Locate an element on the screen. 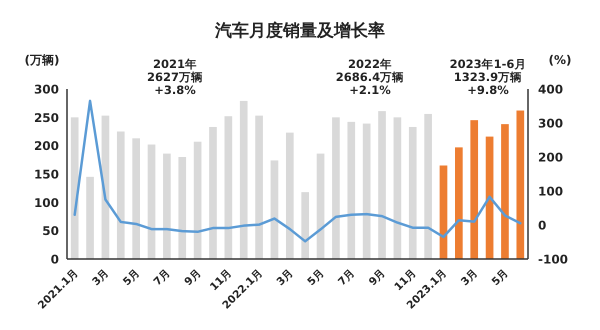 Image resolution: width=600 pixels, height=330 pixels. annotation: 2023年1-6月 1323.9万辆 +9.8% is located at coordinates (488, 77).